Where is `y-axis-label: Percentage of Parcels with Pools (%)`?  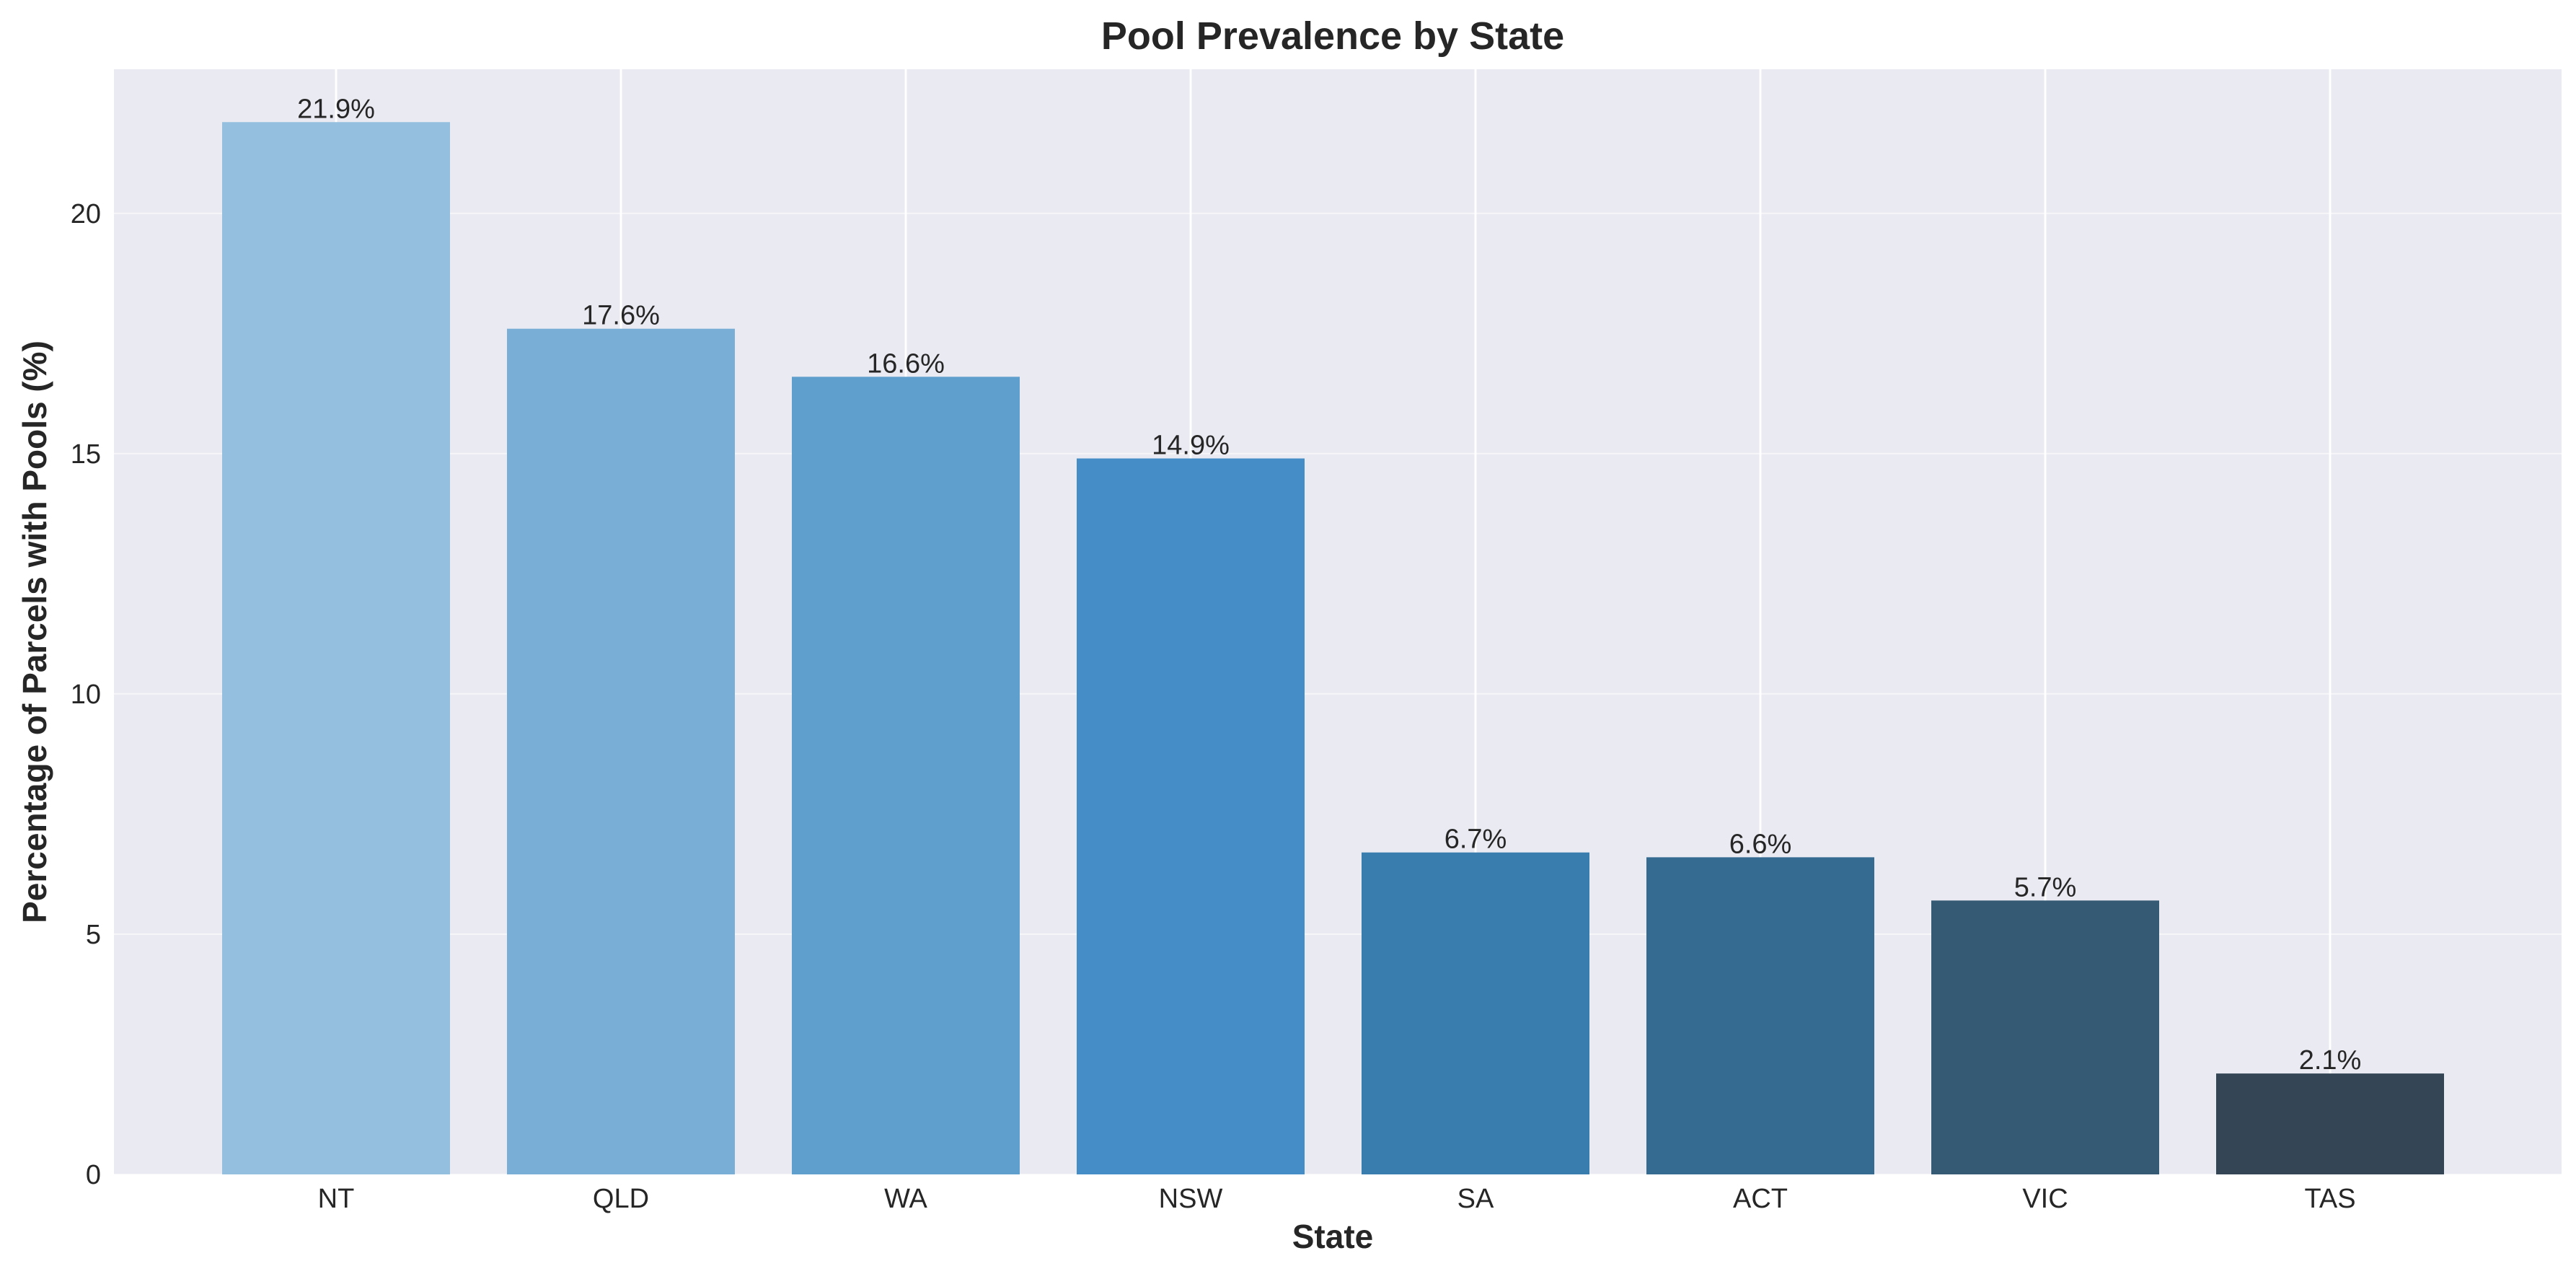 y-axis-label: Percentage of Parcels with Pools (%) is located at coordinates (34, 631).